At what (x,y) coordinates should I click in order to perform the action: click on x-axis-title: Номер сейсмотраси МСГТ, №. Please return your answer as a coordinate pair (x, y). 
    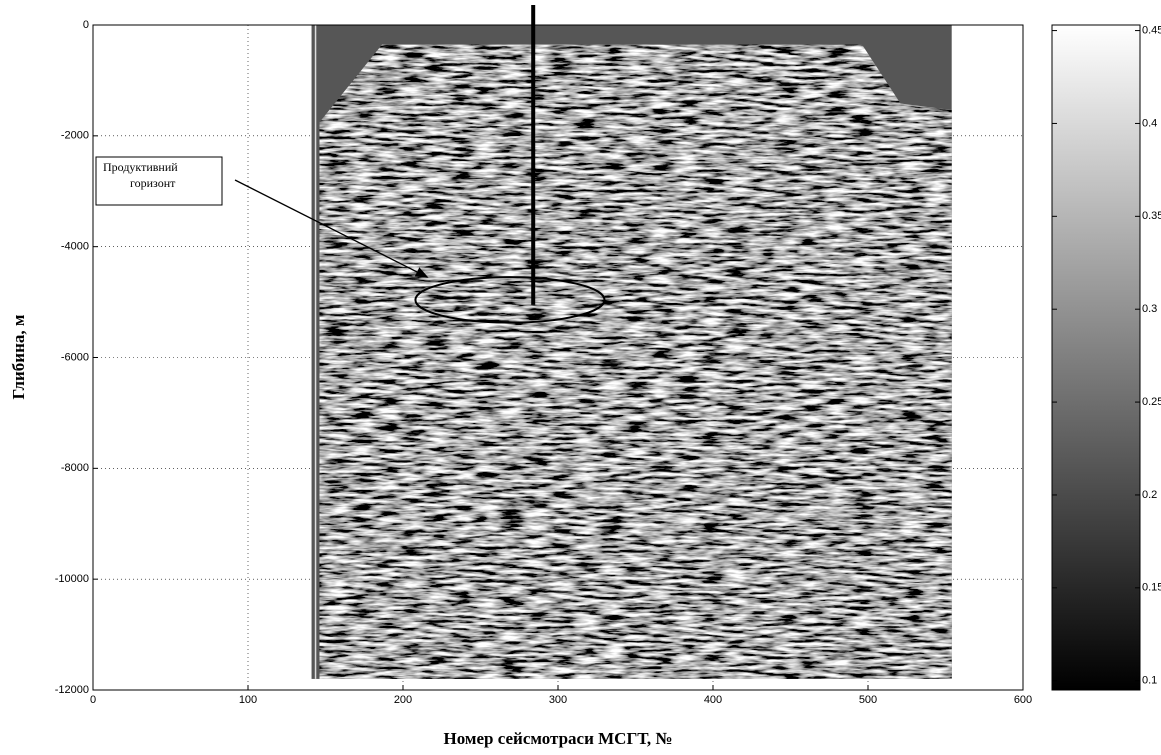
    Looking at the image, I should click on (558, 738).